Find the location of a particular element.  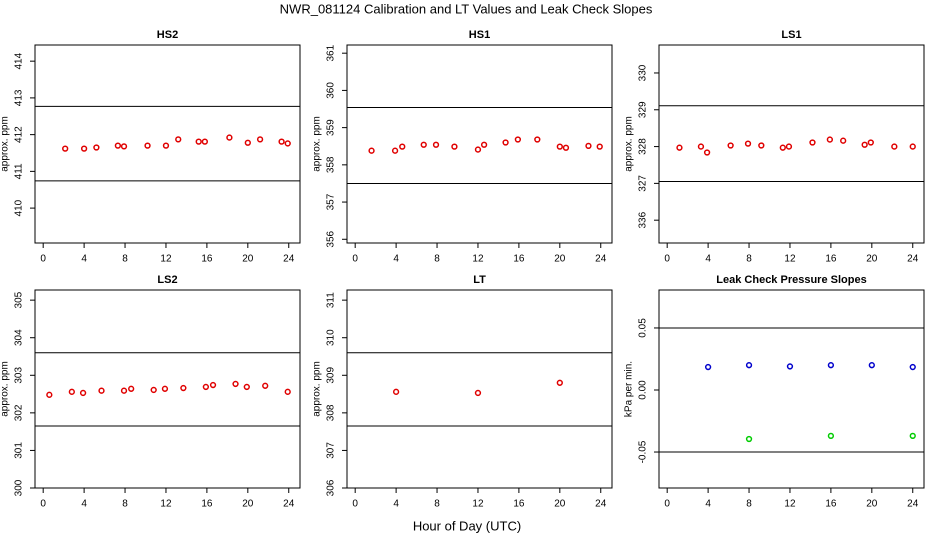

y-tick-label: -0.05 is located at coordinates (643, 451).